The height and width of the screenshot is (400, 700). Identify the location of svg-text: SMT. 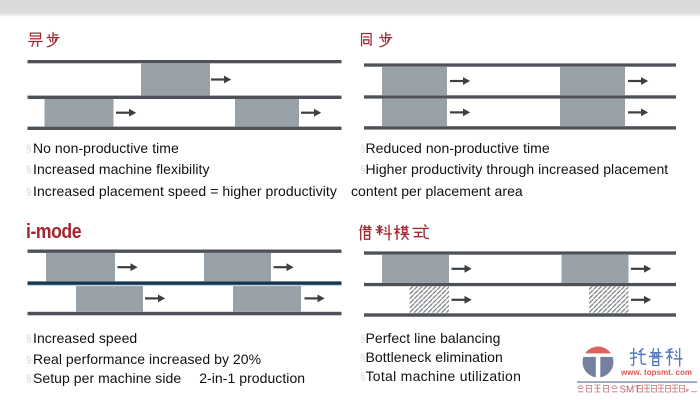
(630, 390).